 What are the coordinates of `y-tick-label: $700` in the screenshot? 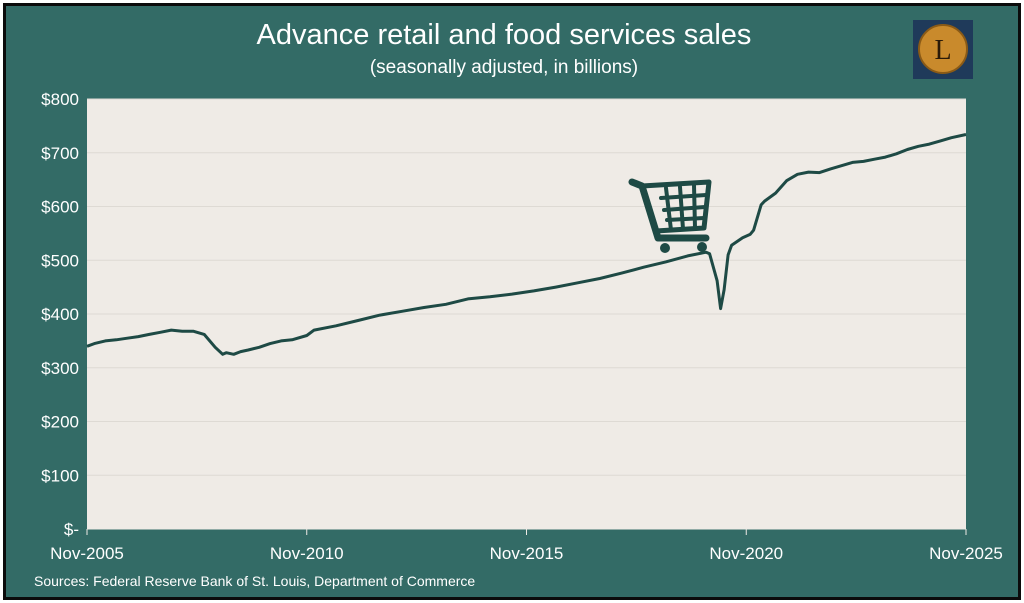 It's located at (60, 153).